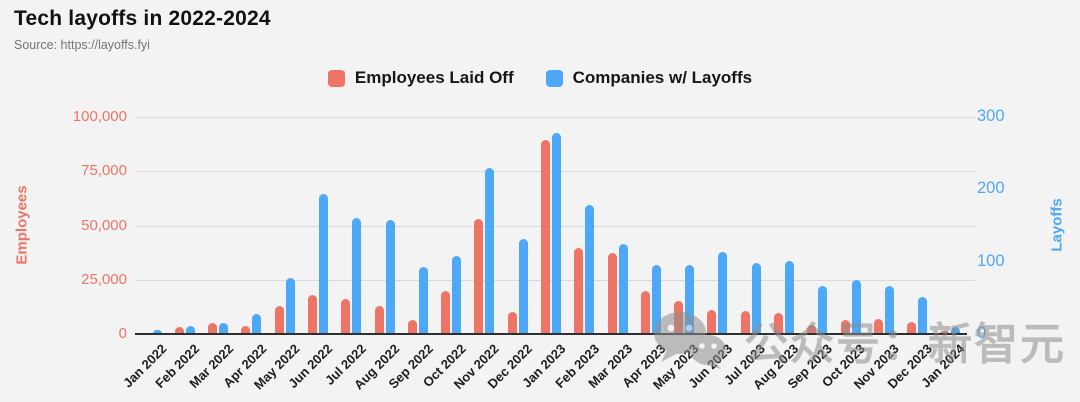 The height and width of the screenshot is (402, 1080). What do you see at coordinates (142, 18) in the screenshot?
I see `page-title: Tech layoffs in 2022-2024` at bounding box center [142, 18].